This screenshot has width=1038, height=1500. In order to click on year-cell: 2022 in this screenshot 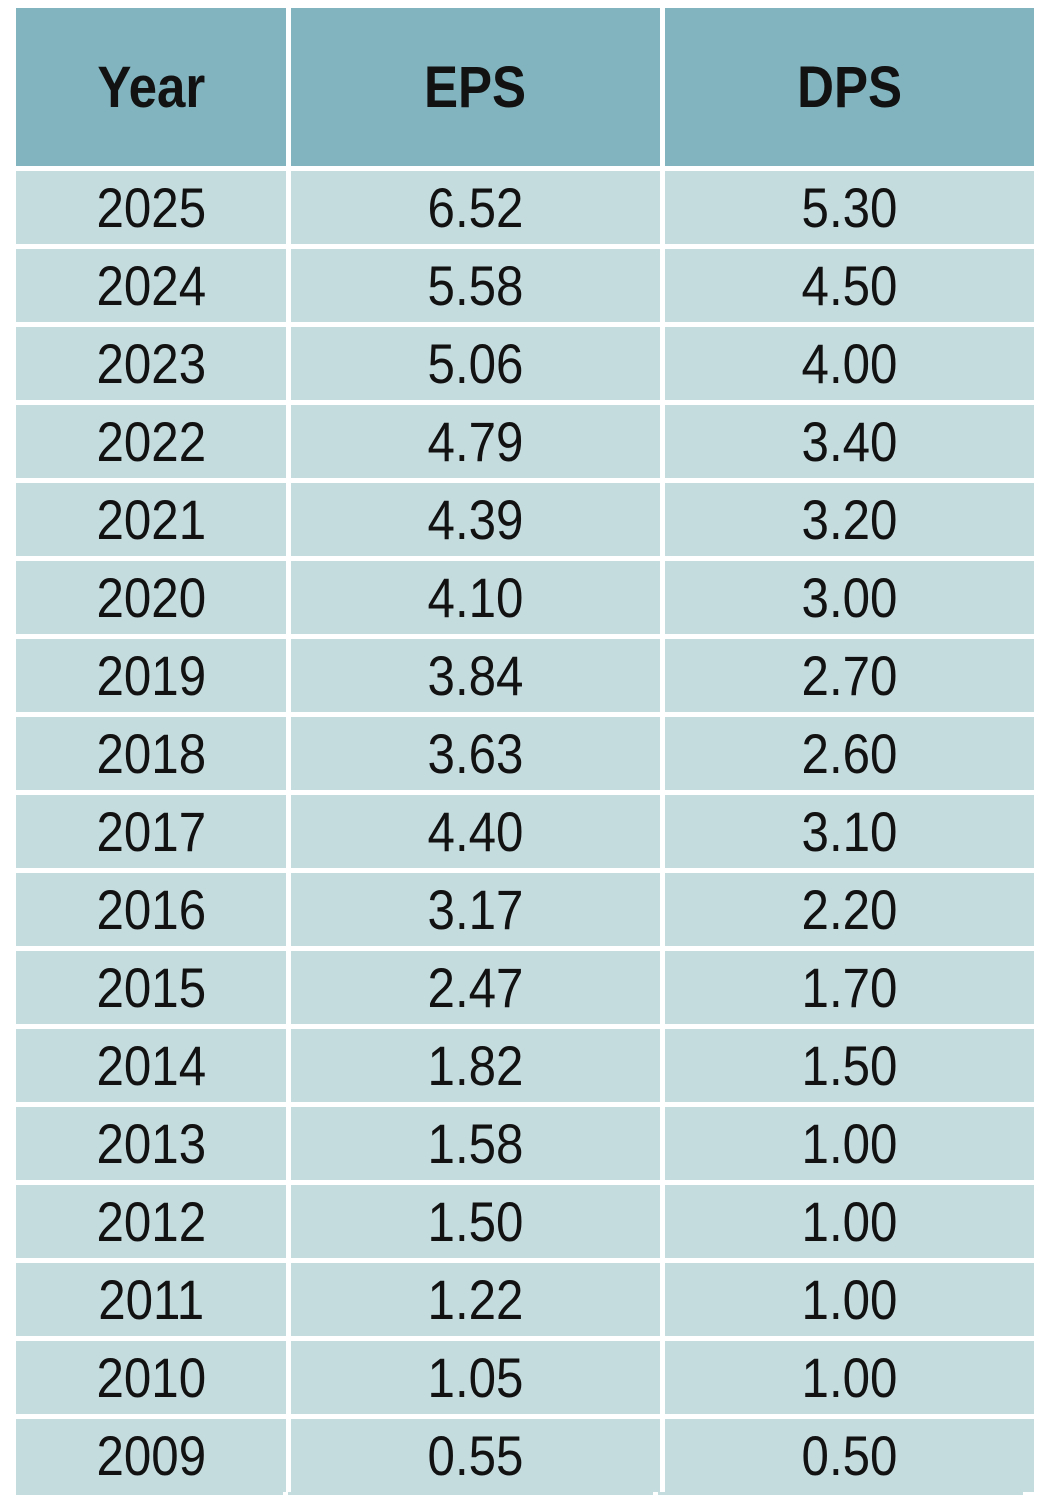, I will do `click(151, 441)`.